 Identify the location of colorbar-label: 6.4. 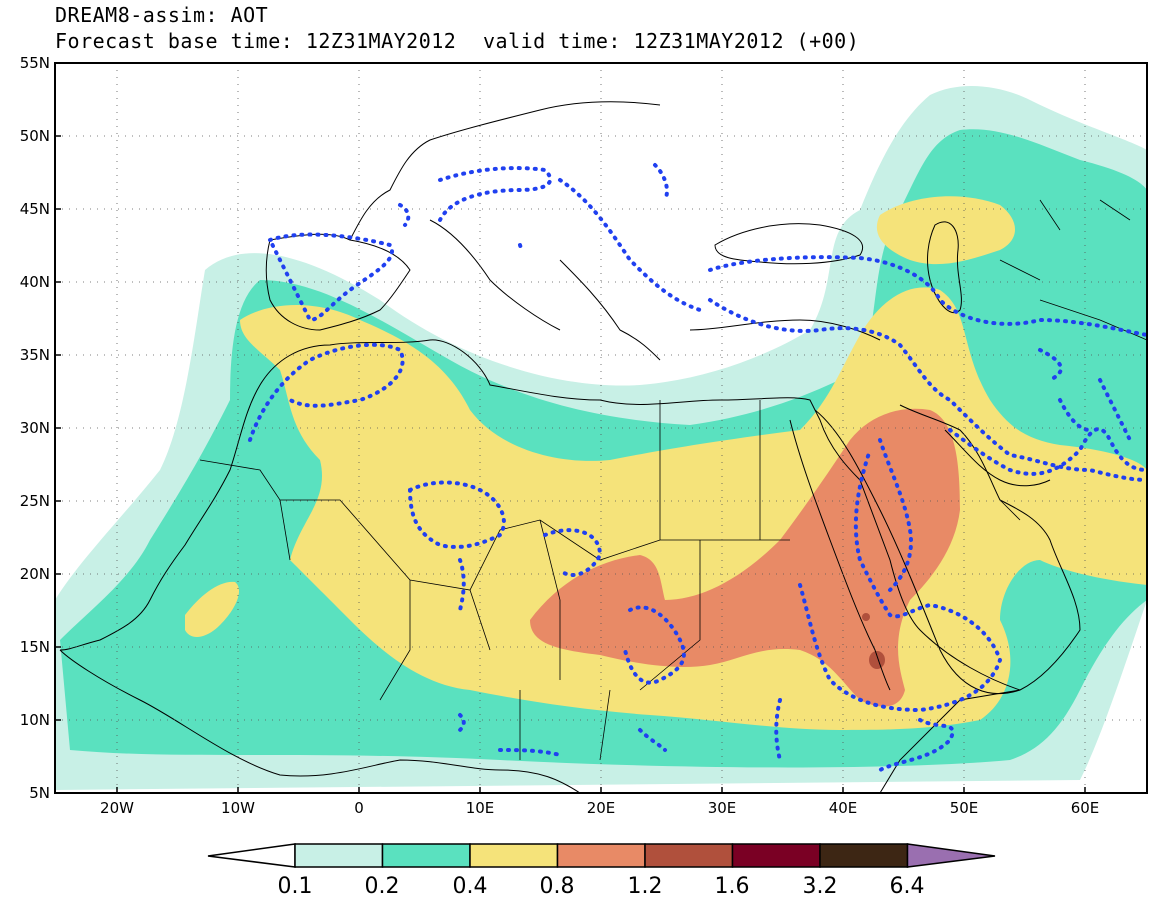
(907, 886).